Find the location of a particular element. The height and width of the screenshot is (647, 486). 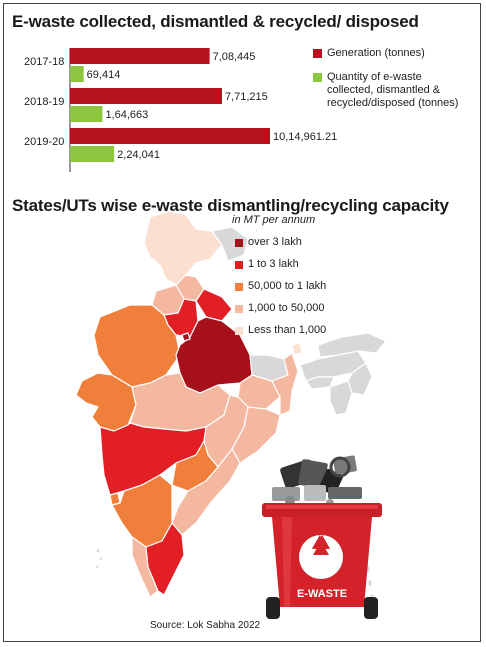

data-label: 7,71,215 is located at coordinates (246, 97).